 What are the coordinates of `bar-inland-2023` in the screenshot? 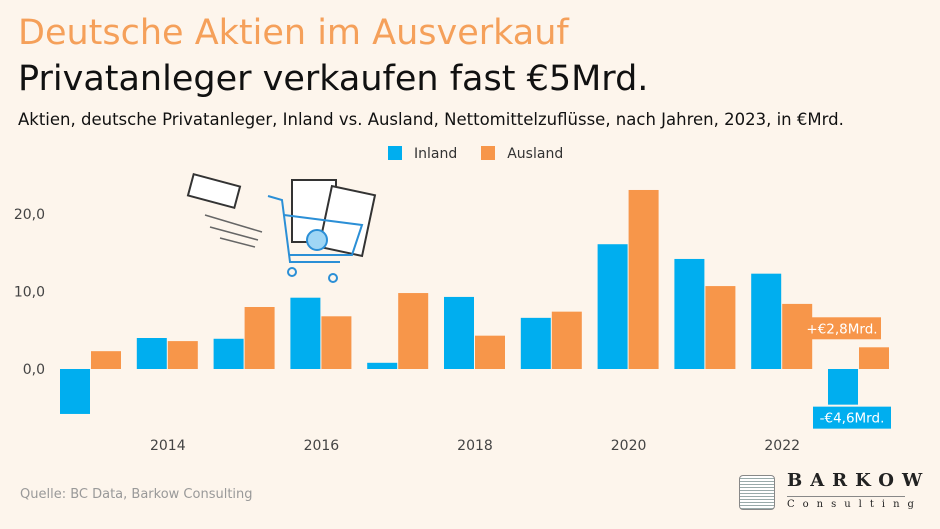 It's located at (843, 387).